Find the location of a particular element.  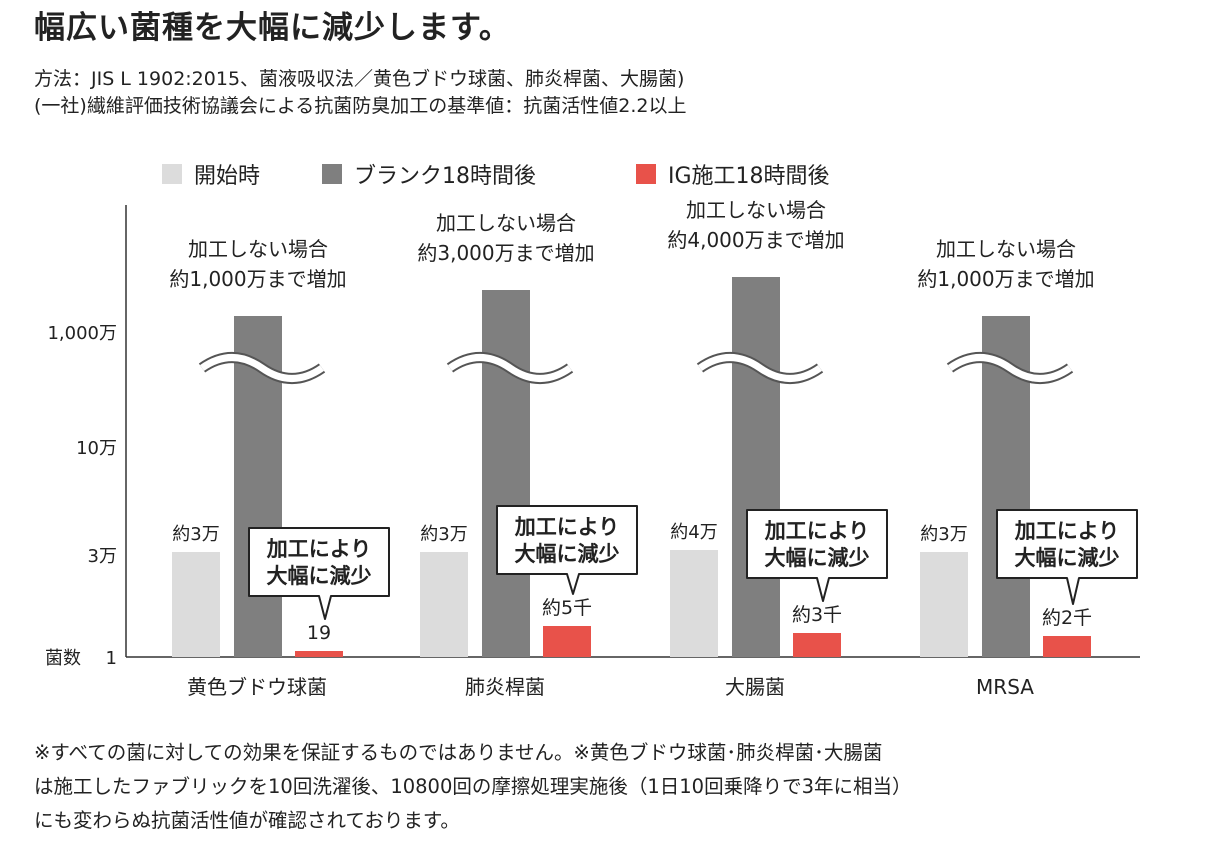

x-category-label: 黄色ブドウ球菌 is located at coordinates (257, 687).